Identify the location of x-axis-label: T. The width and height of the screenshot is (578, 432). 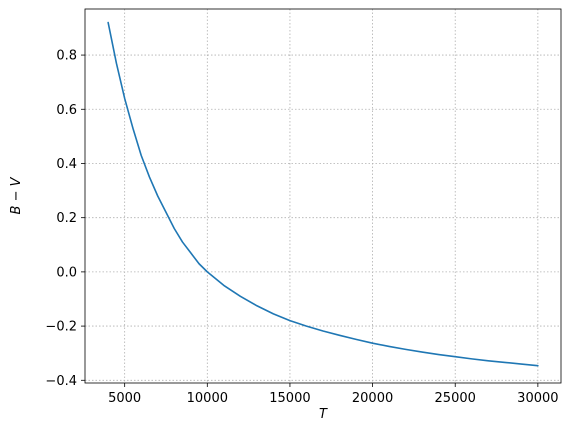
(323, 414).